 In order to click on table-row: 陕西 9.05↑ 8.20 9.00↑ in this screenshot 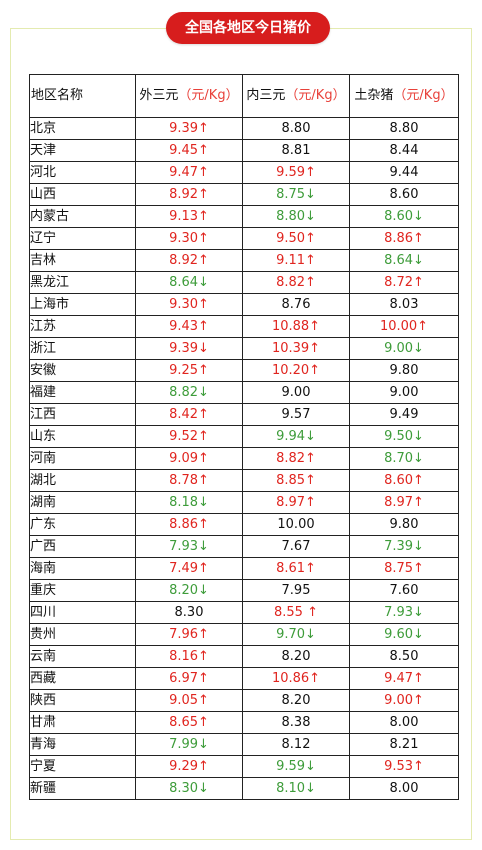, I will do `click(244, 700)`.